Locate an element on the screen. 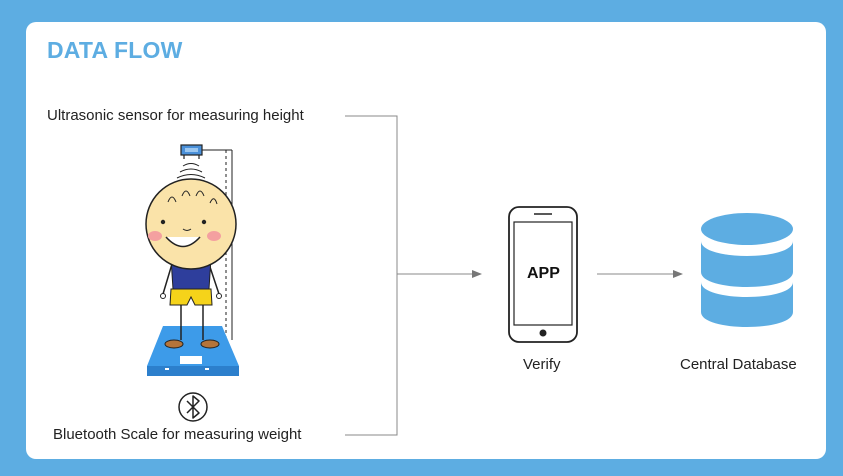 Image resolution: width=843 pixels, height=476 pixels. verify-label: Verify is located at coordinates (542, 364).